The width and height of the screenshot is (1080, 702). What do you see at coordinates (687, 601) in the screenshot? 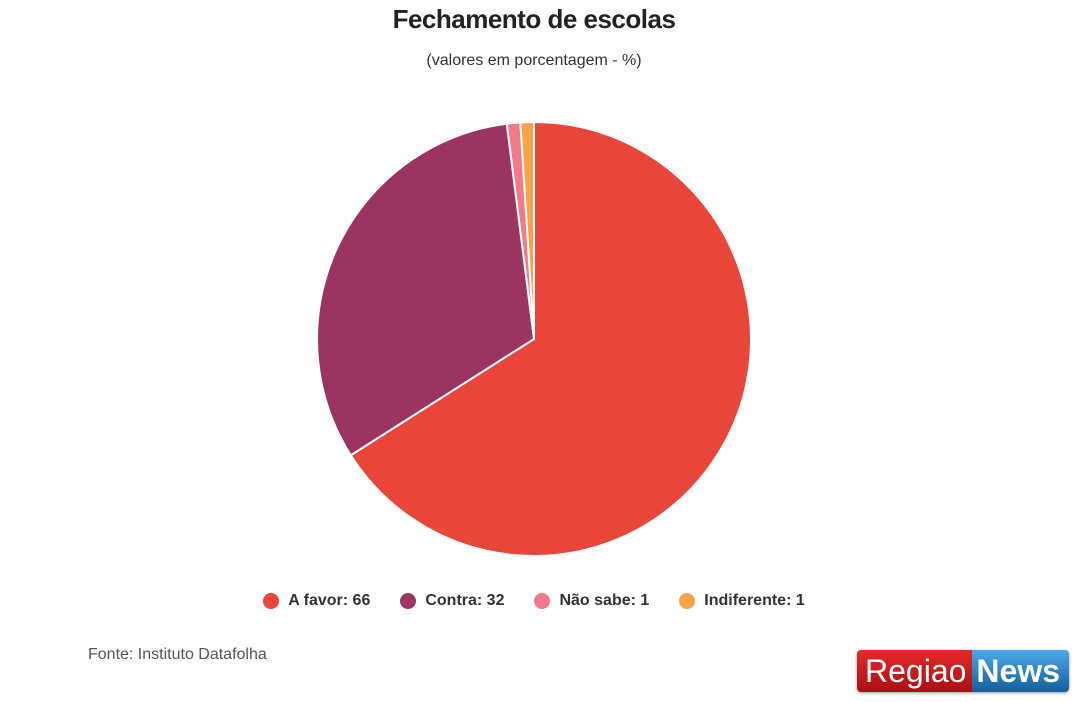
I see `legend-swatch-indiferente` at bounding box center [687, 601].